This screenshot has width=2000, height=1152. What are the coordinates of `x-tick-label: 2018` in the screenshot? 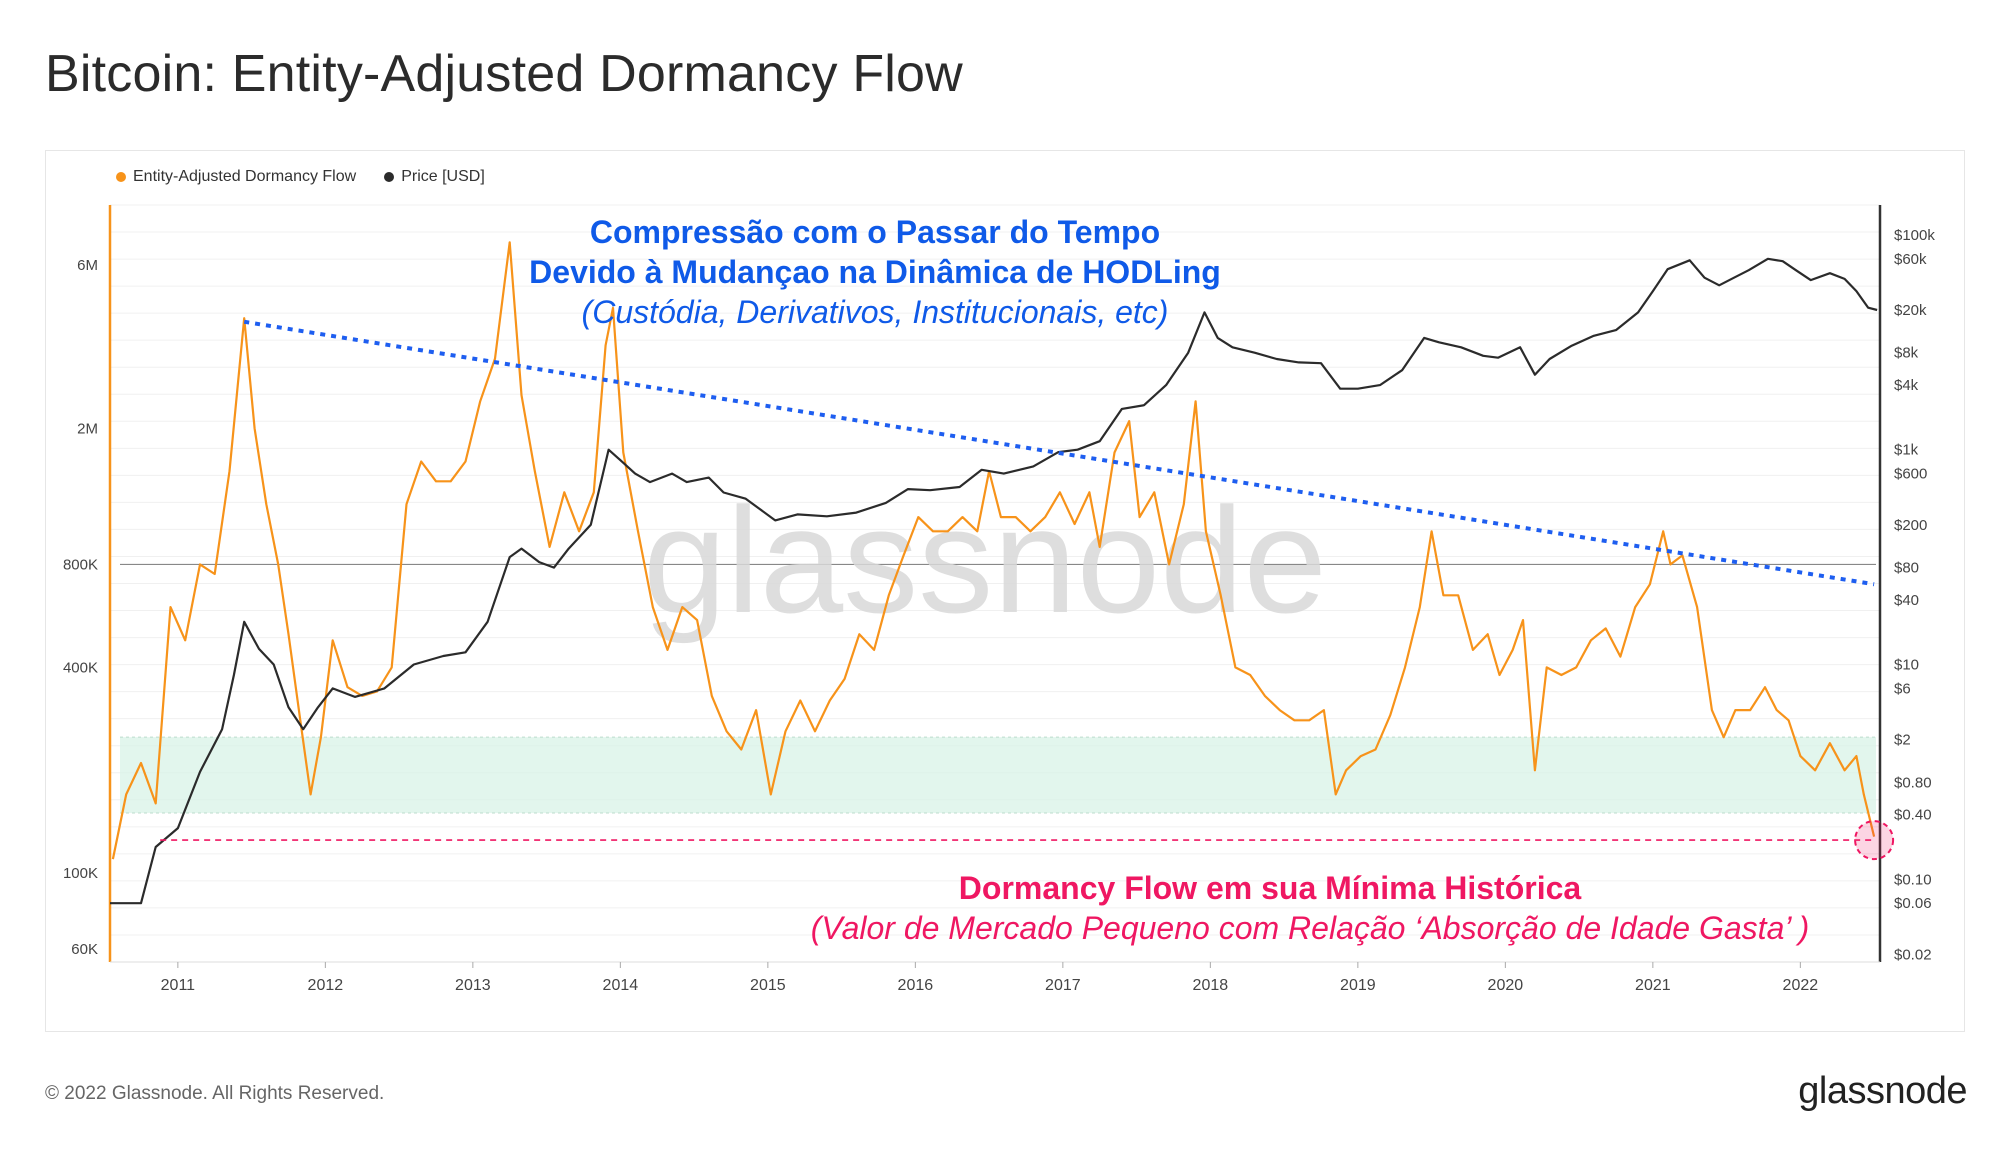 It's located at (1211, 985).